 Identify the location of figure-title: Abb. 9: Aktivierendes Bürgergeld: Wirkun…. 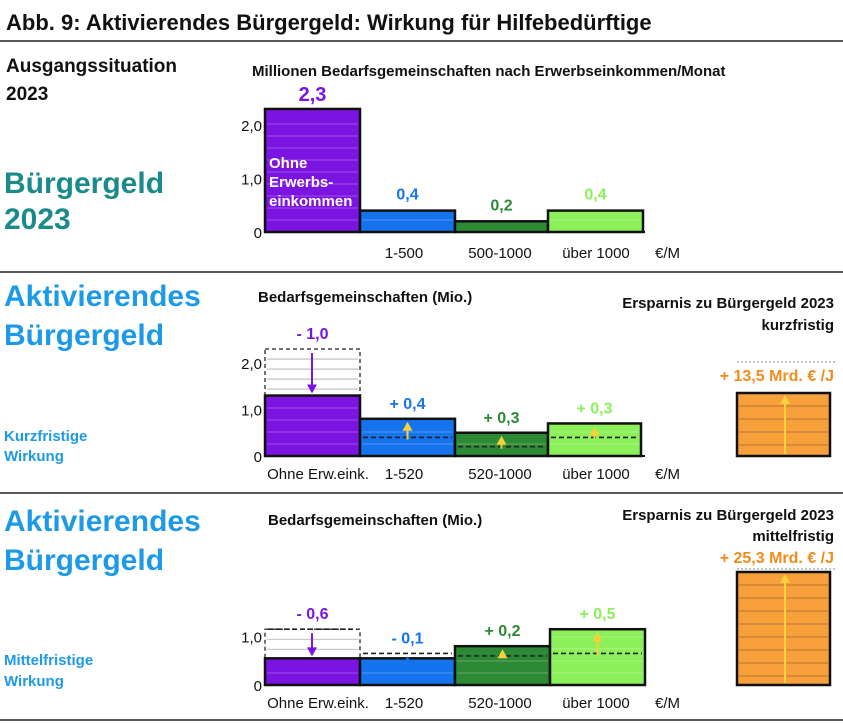
(329, 22).